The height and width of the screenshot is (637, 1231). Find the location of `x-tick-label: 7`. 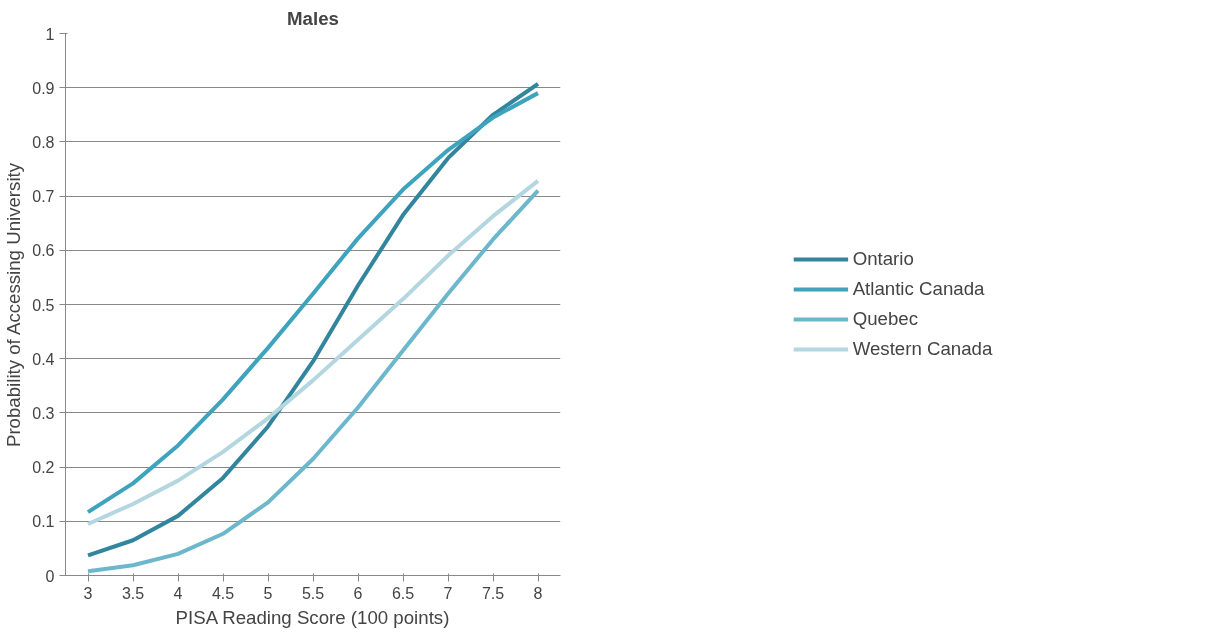

x-tick-label: 7 is located at coordinates (448, 593).